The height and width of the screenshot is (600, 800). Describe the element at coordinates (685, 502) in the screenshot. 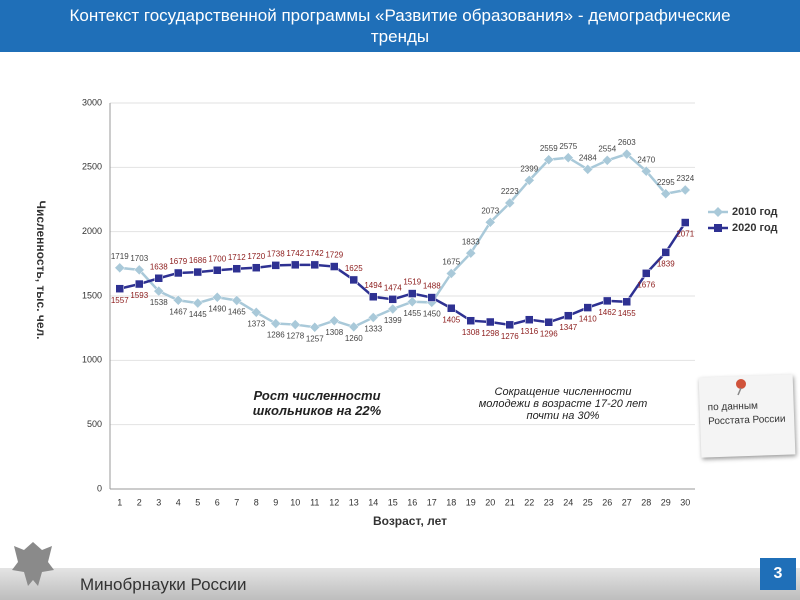

I see `x-tick-label: 30` at that location.